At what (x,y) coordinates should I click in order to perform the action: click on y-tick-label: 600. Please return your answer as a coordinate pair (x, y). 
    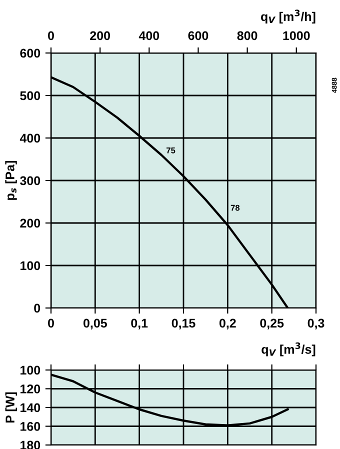
    Looking at the image, I should click on (30, 53).